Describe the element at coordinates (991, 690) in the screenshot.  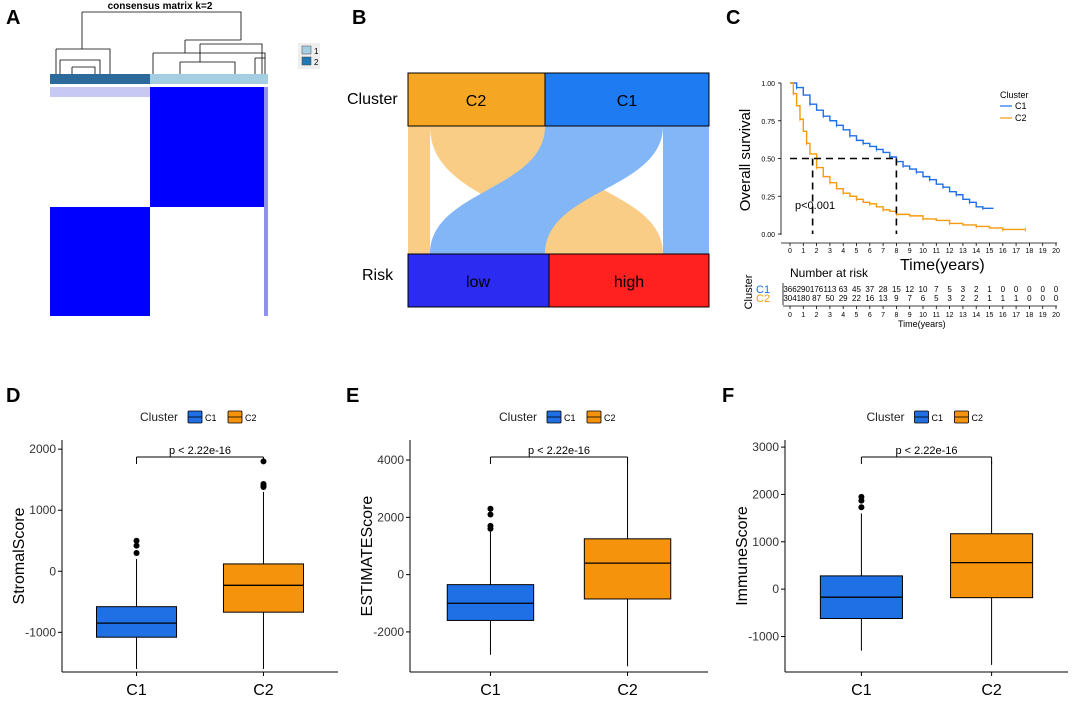
I see `box-xtick-label-f: C2` at that location.